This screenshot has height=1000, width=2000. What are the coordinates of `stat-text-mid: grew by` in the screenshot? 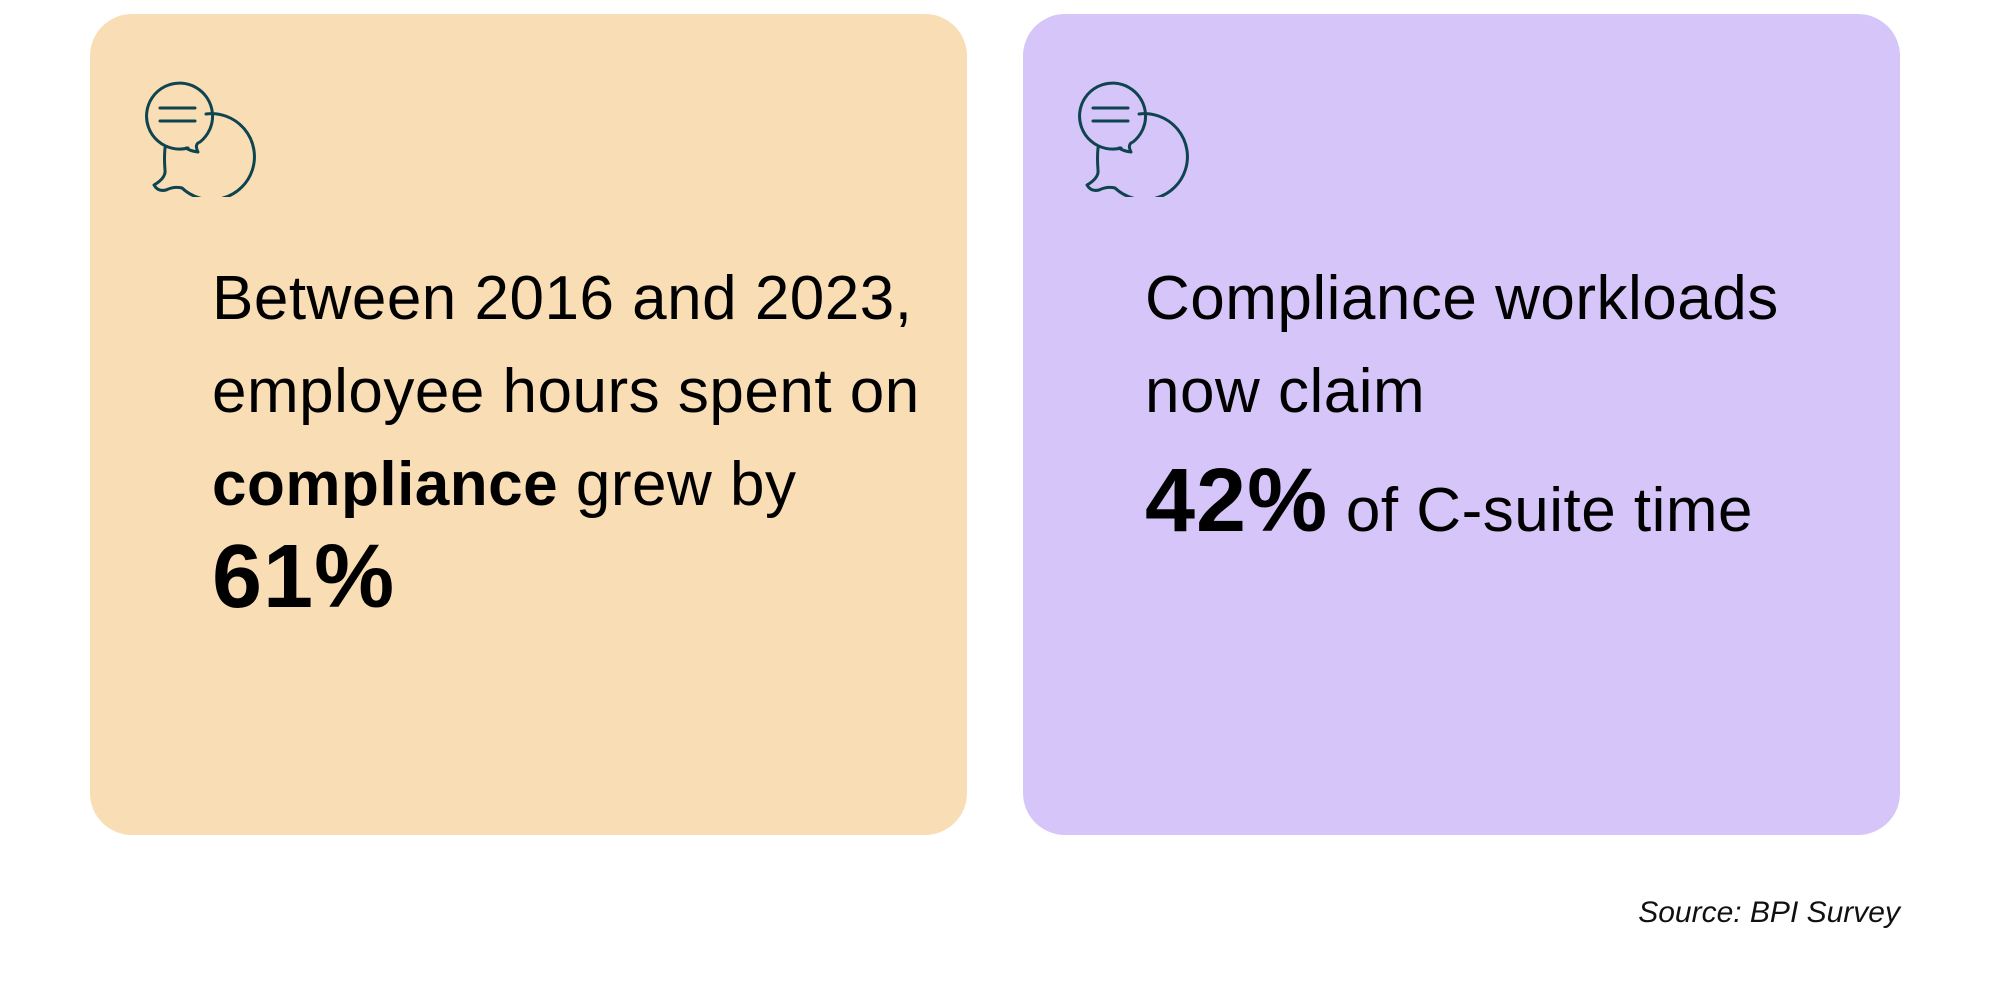 It's located at (677, 484).